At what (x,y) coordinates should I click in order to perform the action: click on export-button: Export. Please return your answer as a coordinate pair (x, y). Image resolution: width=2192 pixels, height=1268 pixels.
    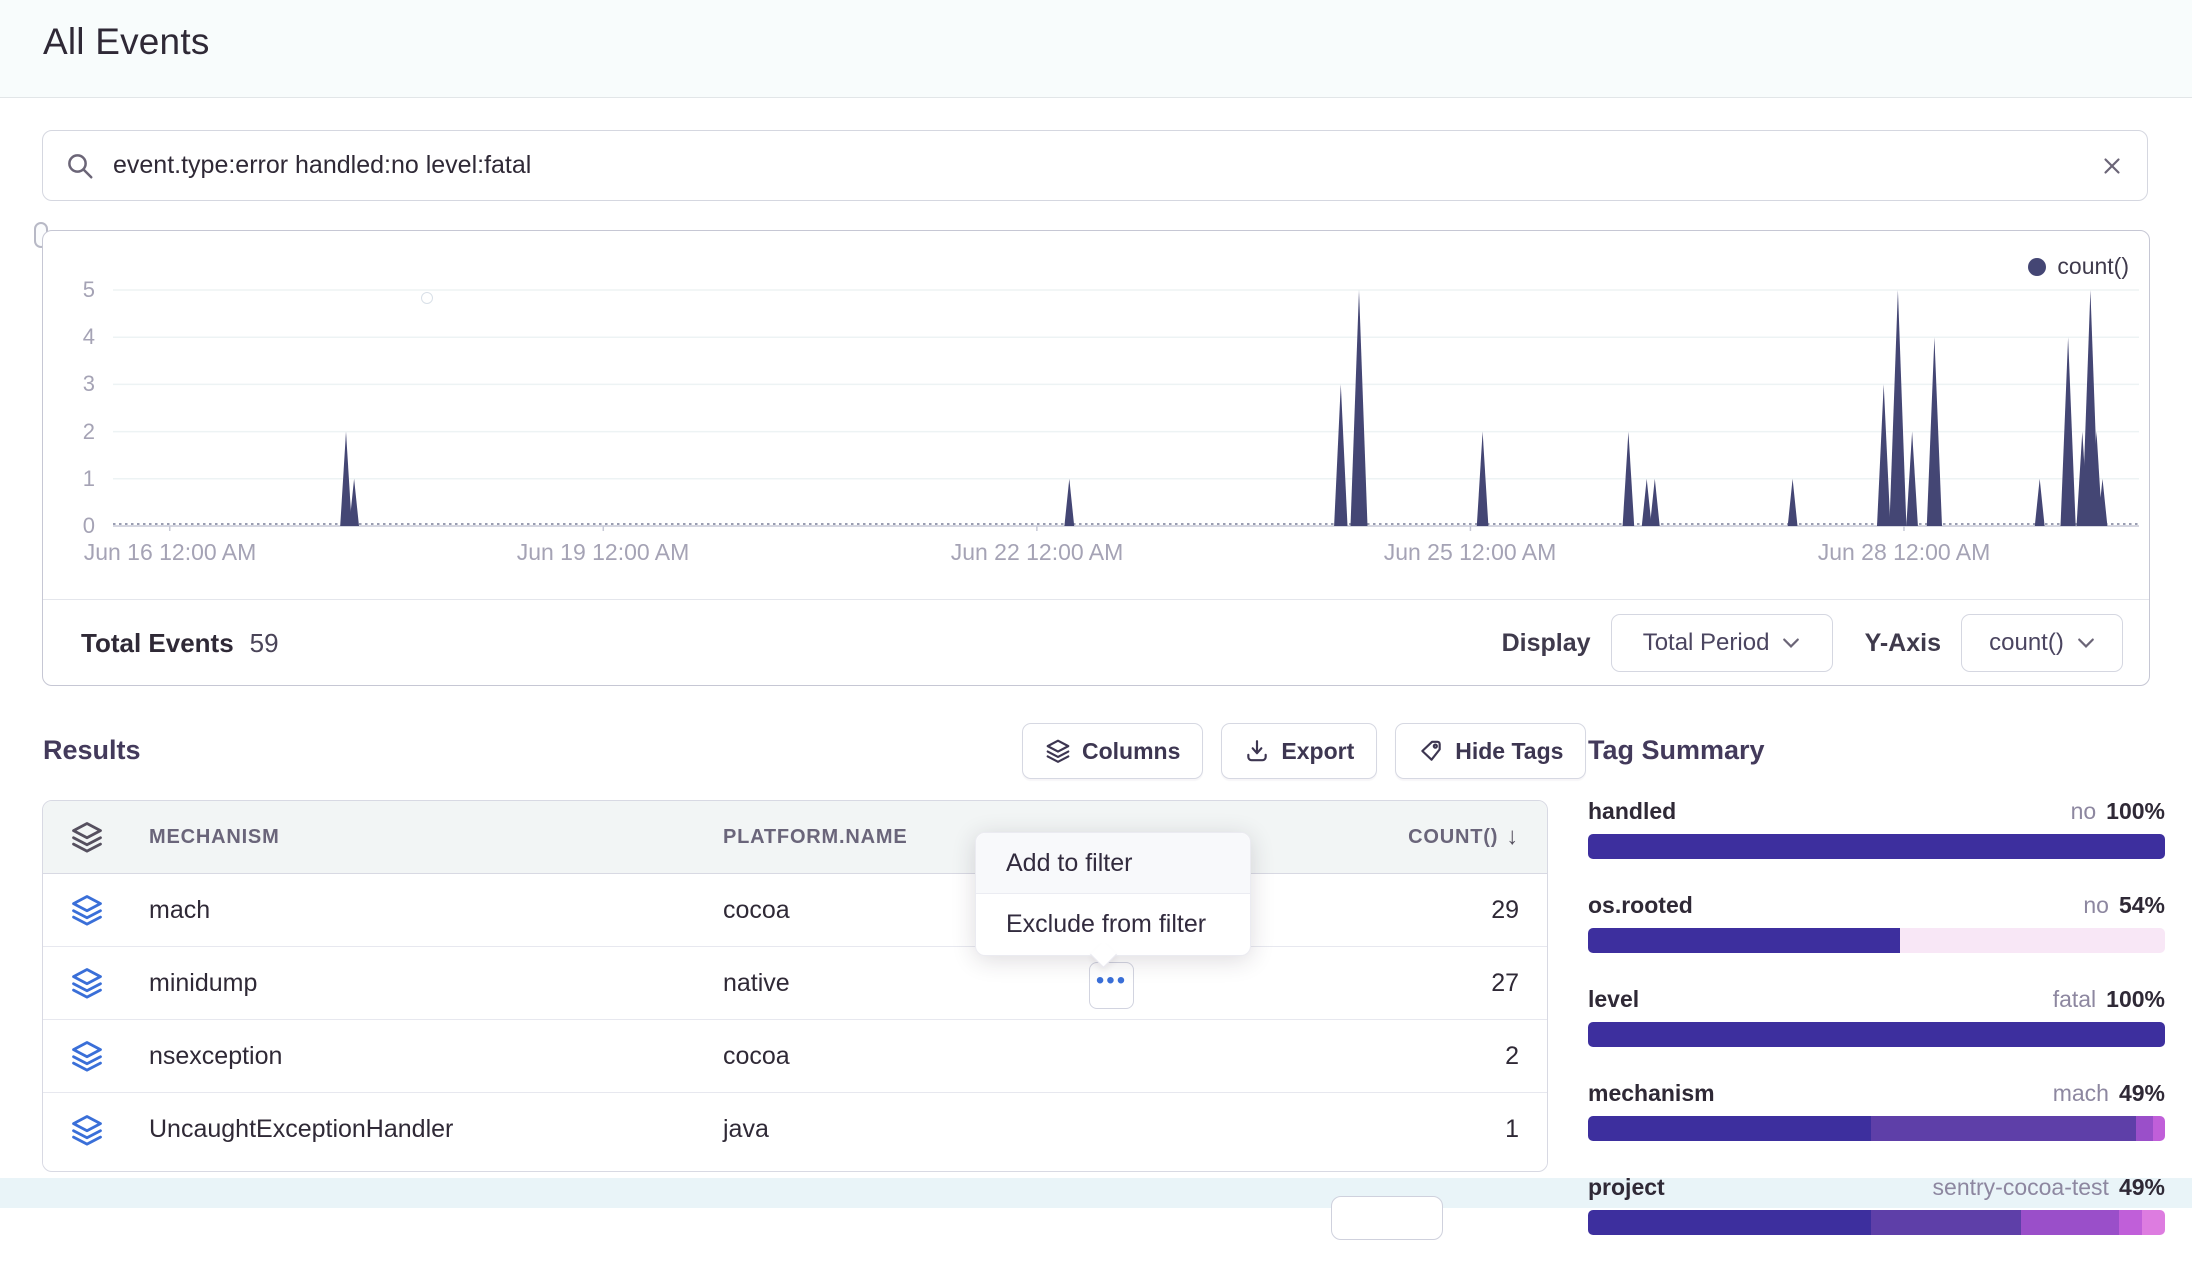
    Looking at the image, I should click on (1299, 751).